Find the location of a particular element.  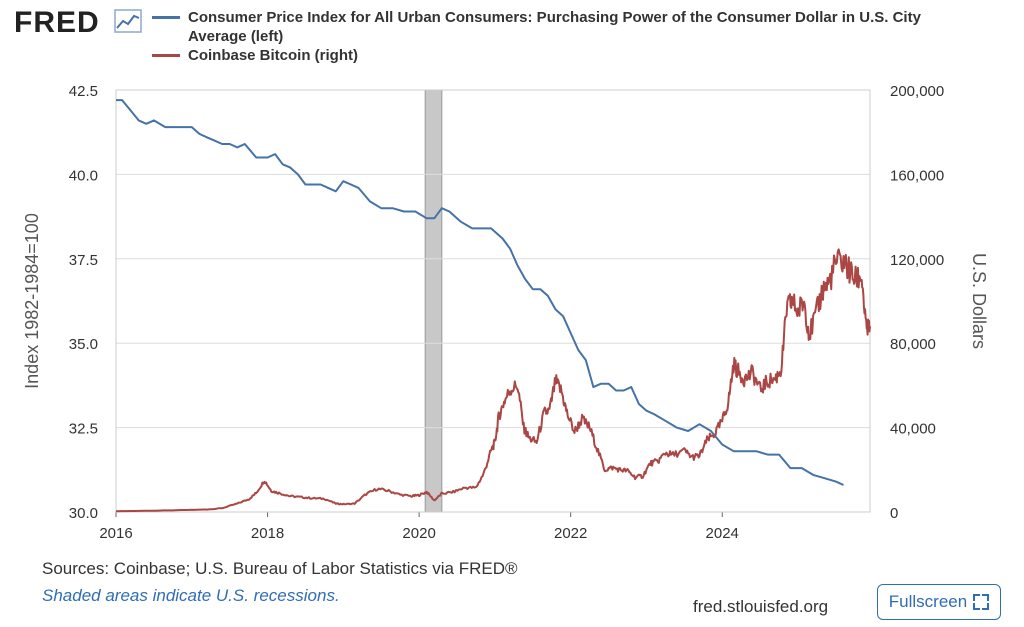

y-left-tick-3: 37.5 is located at coordinates (83, 260).